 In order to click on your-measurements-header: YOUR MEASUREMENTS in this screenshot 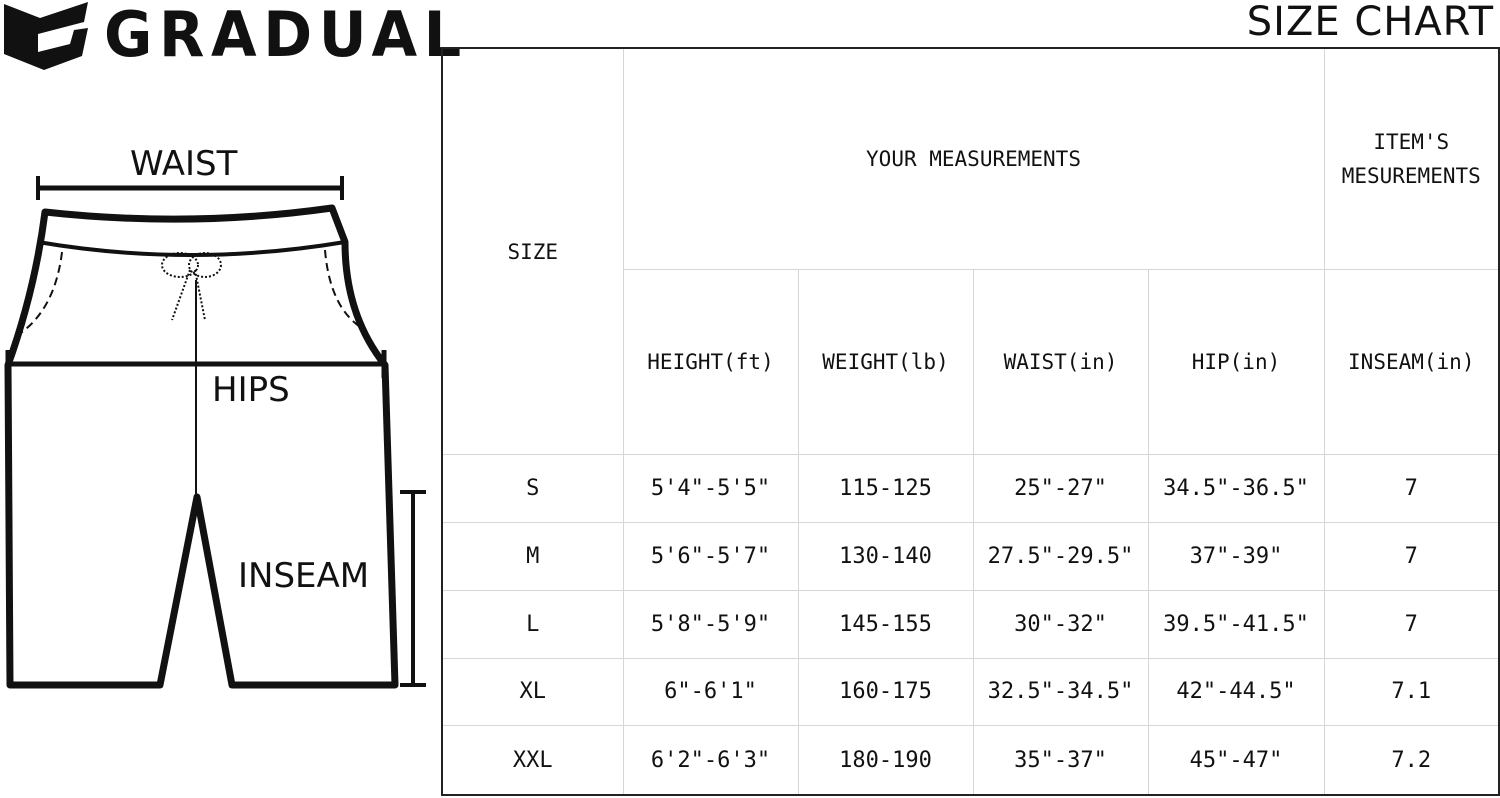, I will do `click(973, 159)`.